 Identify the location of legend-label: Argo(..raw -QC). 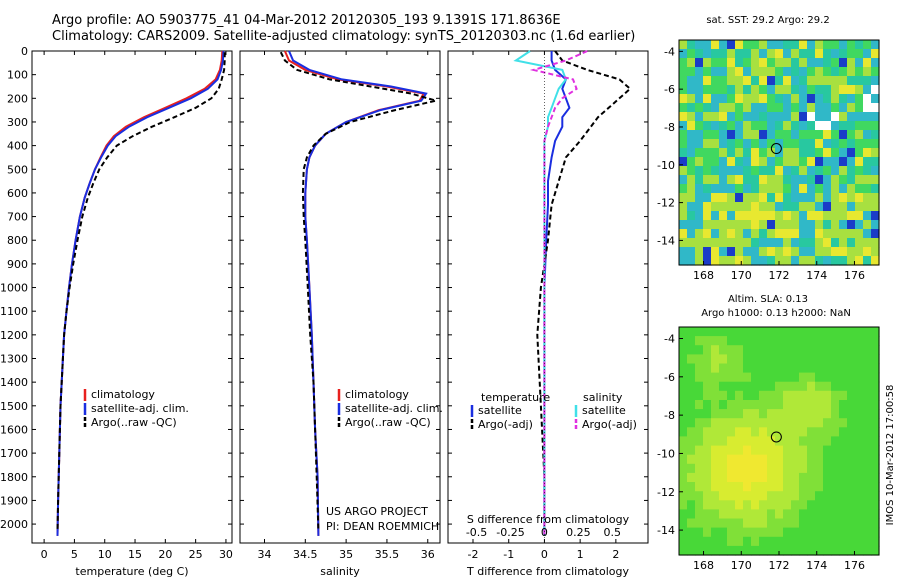
(388, 422).